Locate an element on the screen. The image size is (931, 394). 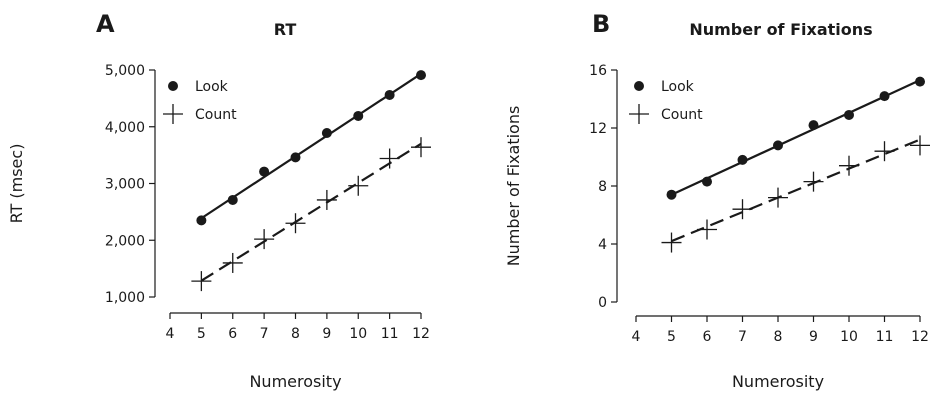
y-tick-label: 5,000 is located at coordinates (125, 71).